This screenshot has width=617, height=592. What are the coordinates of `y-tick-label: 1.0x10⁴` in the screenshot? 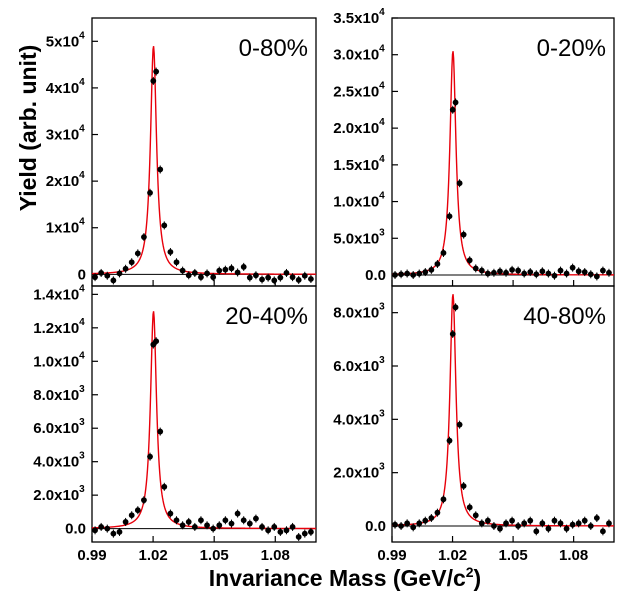 It's located at (359, 201).